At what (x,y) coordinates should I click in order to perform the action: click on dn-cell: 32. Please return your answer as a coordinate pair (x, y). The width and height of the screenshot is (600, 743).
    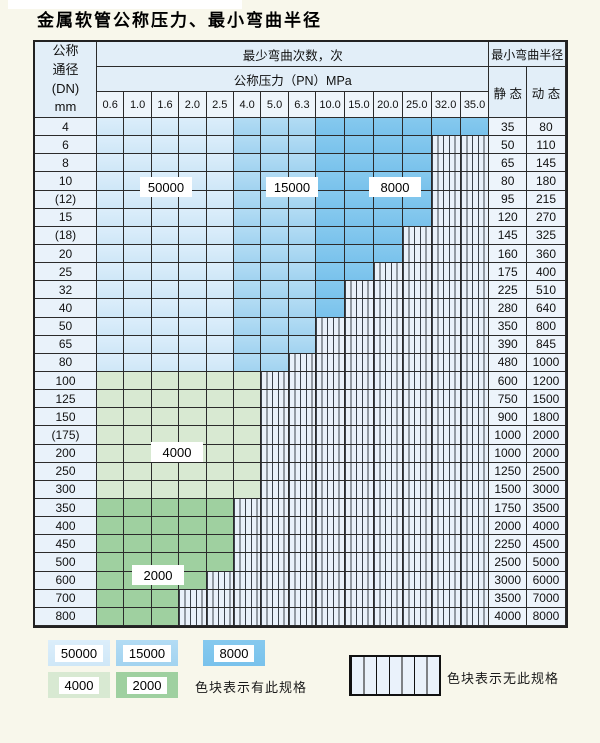
    Looking at the image, I should click on (66, 290).